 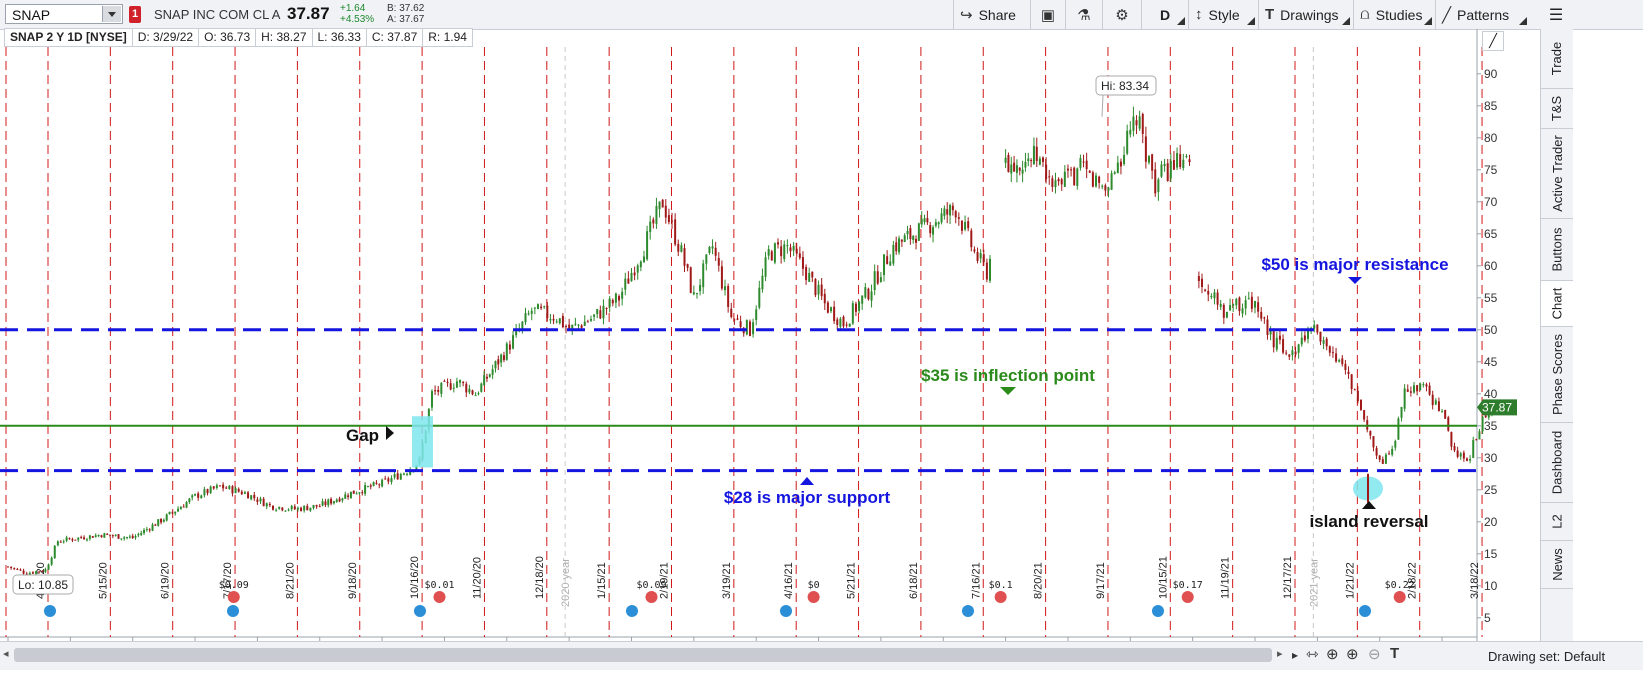 What do you see at coordinates (1557, 59) in the screenshot?
I see `sidebar-tab-trade: Trade` at bounding box center [1557, 59].